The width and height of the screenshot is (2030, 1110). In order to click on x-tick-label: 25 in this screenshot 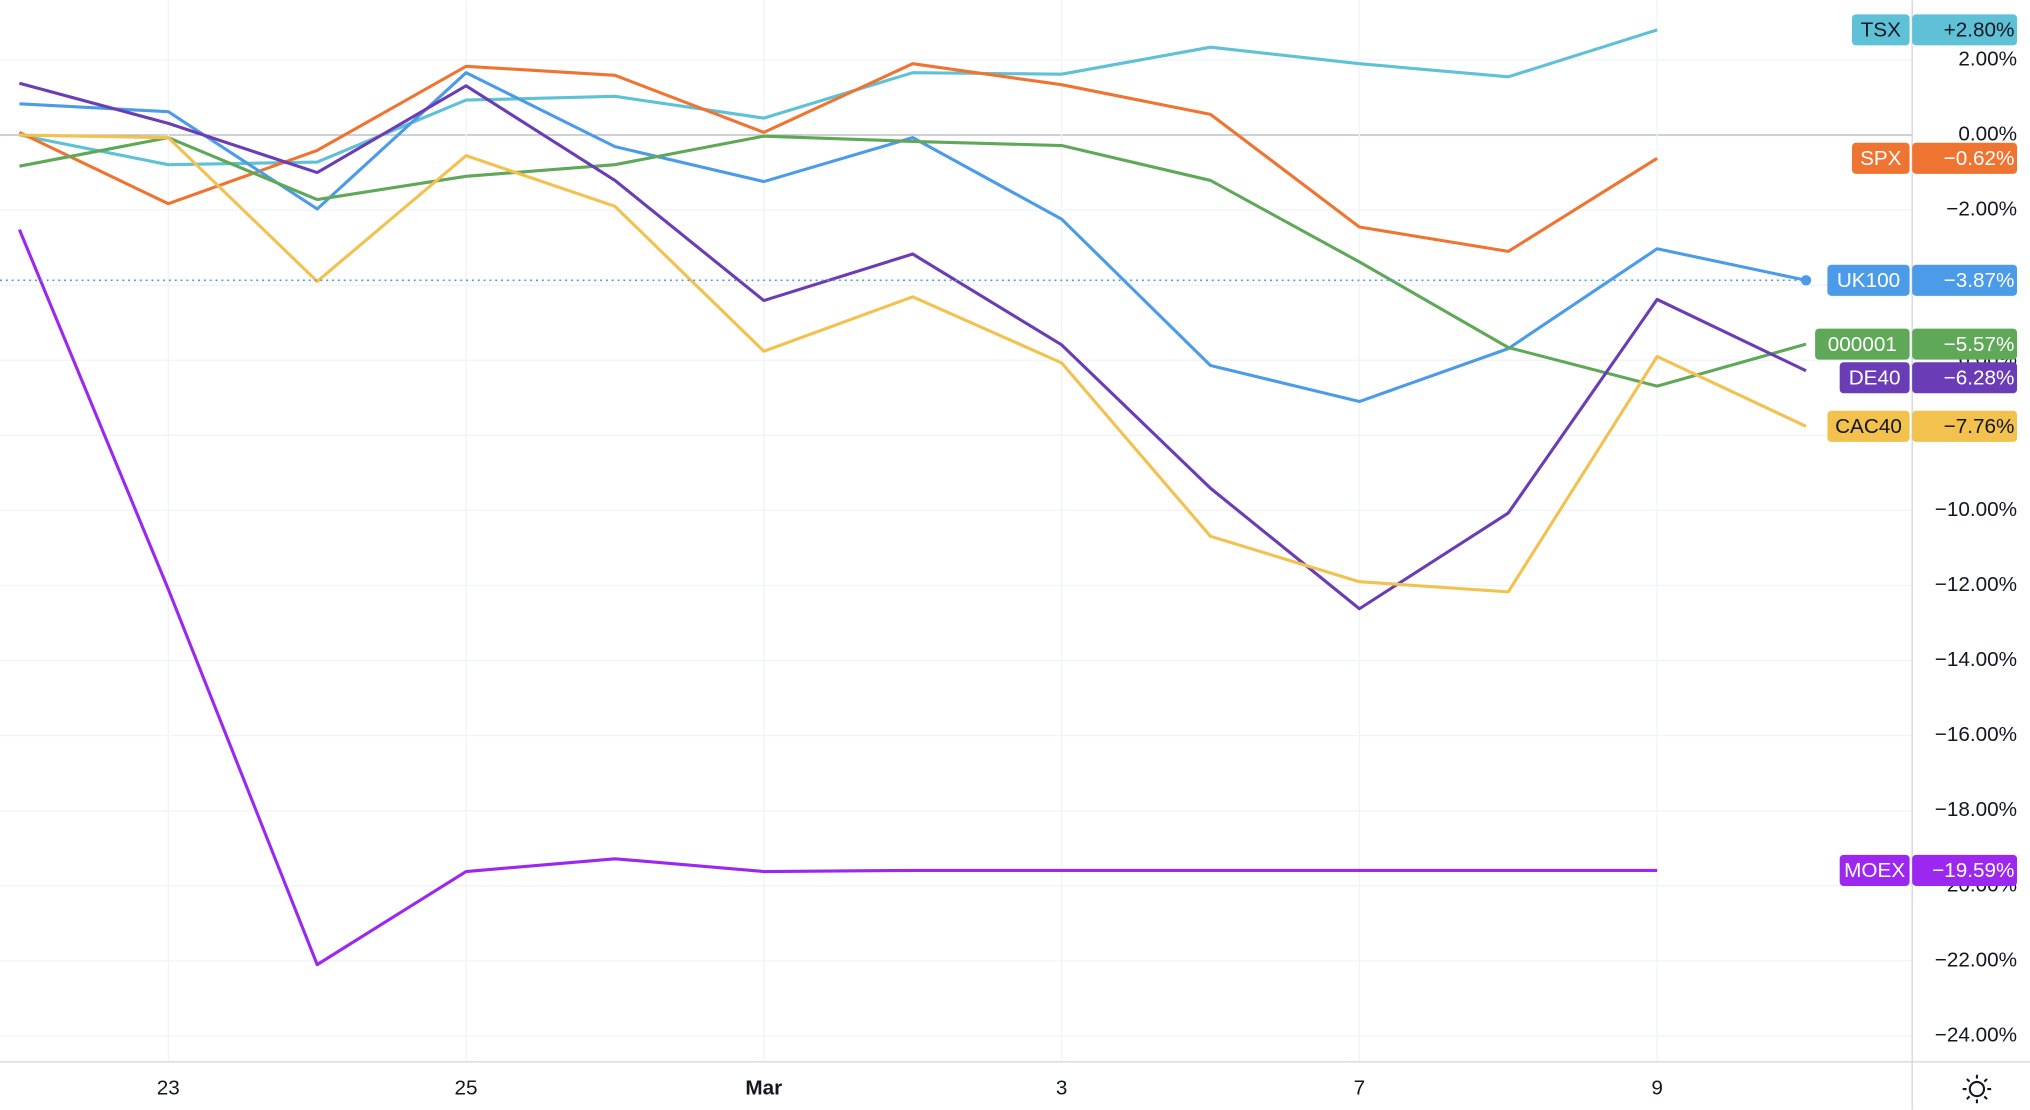, I will do `click(466, 1088)`.